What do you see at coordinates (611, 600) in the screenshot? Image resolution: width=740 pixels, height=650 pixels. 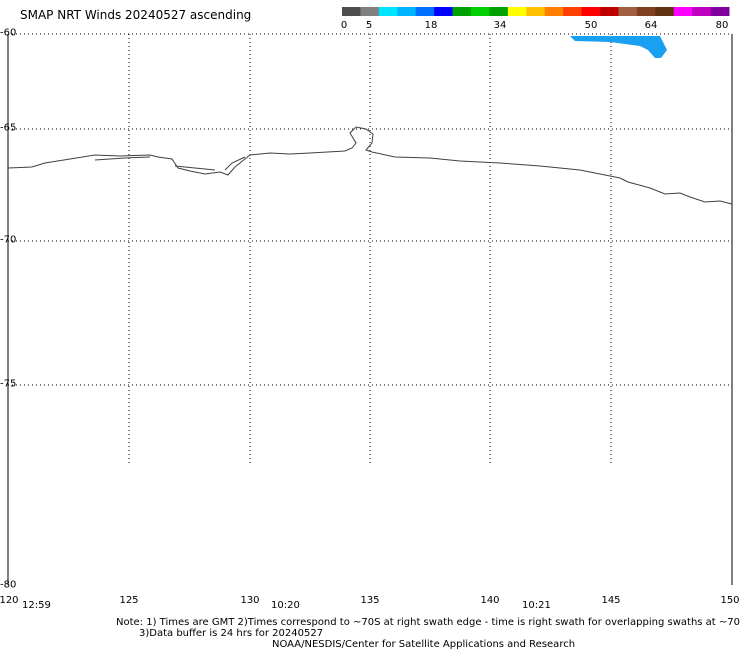 I see `lon-label-145: 145` at bounding box center [611, 600].